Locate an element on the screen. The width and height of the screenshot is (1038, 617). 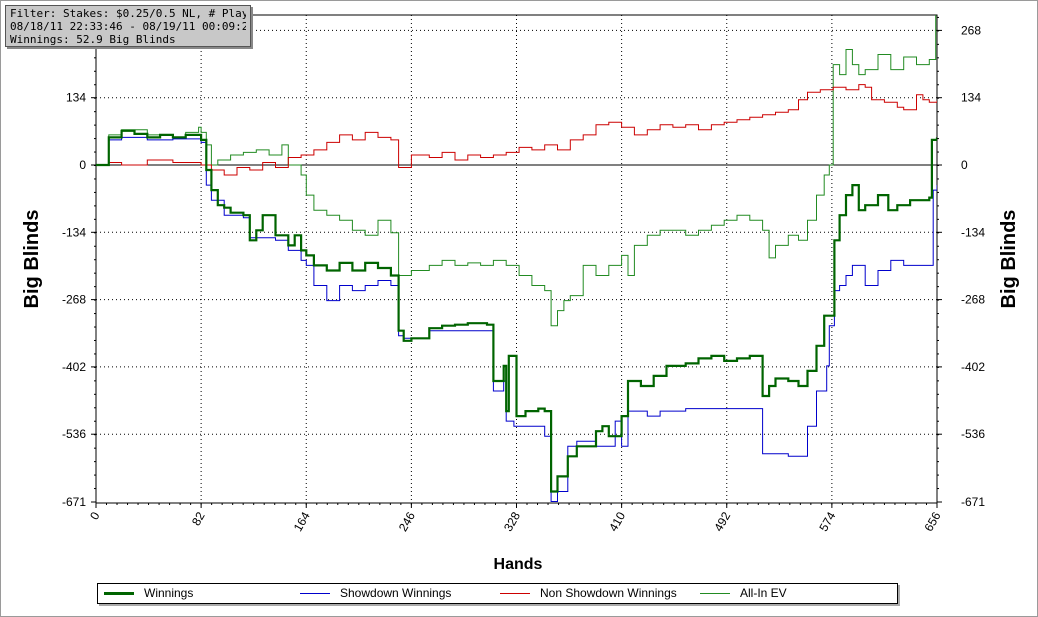
y-tick-label-left: 0 is located at coordinates (82, 165).